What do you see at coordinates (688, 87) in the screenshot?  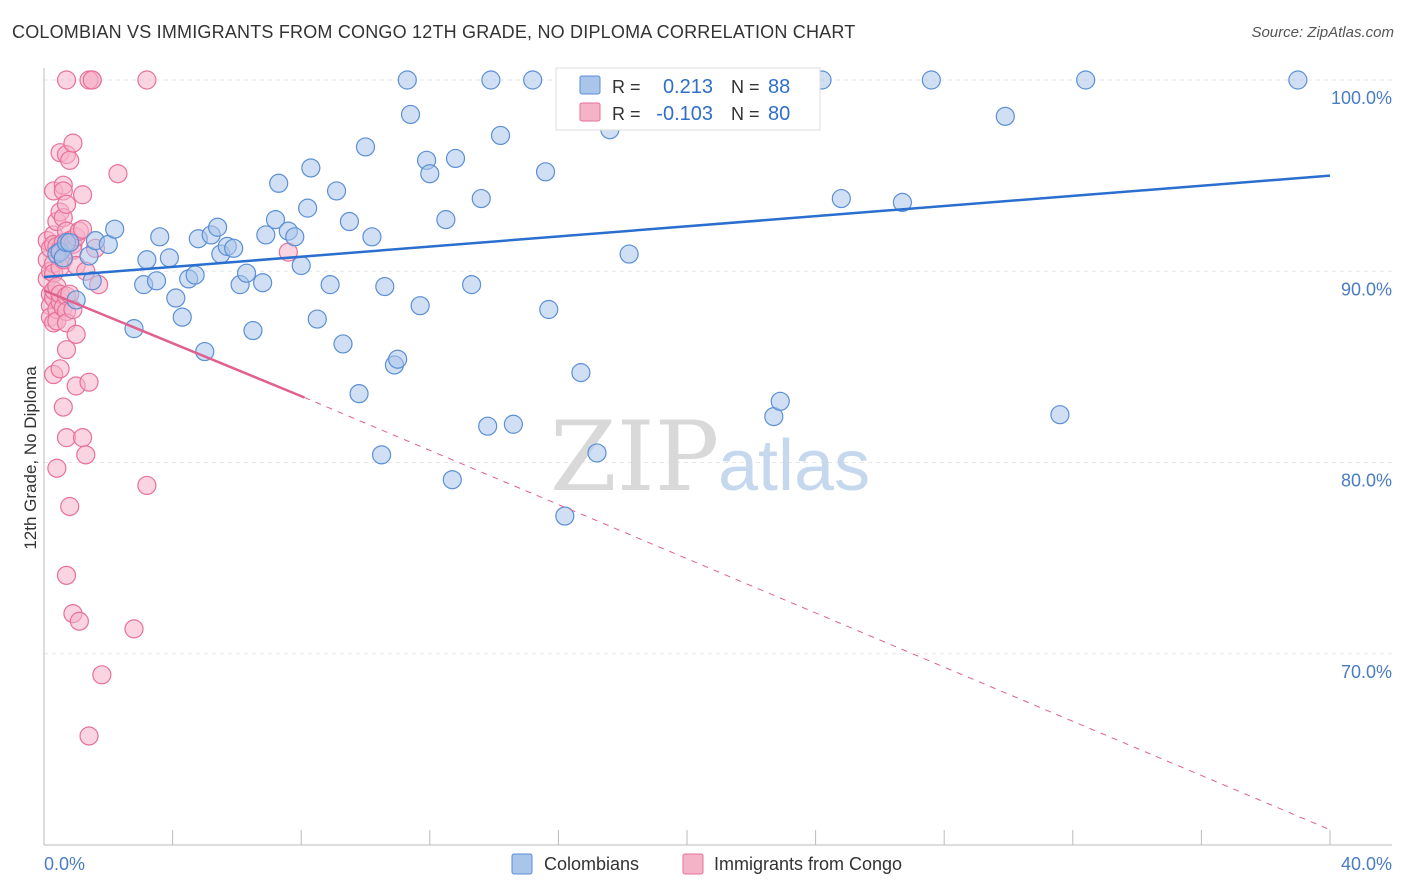 I see `legend-r-value-1: 0.213` at bounding box center [688, 87].